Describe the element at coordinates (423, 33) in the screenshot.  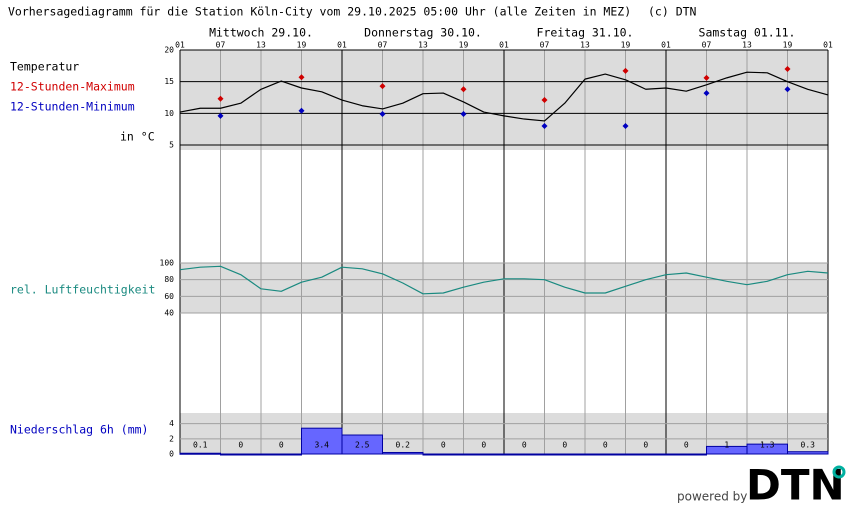
I see `day-label: Donnerstag 30.10.` at that location.